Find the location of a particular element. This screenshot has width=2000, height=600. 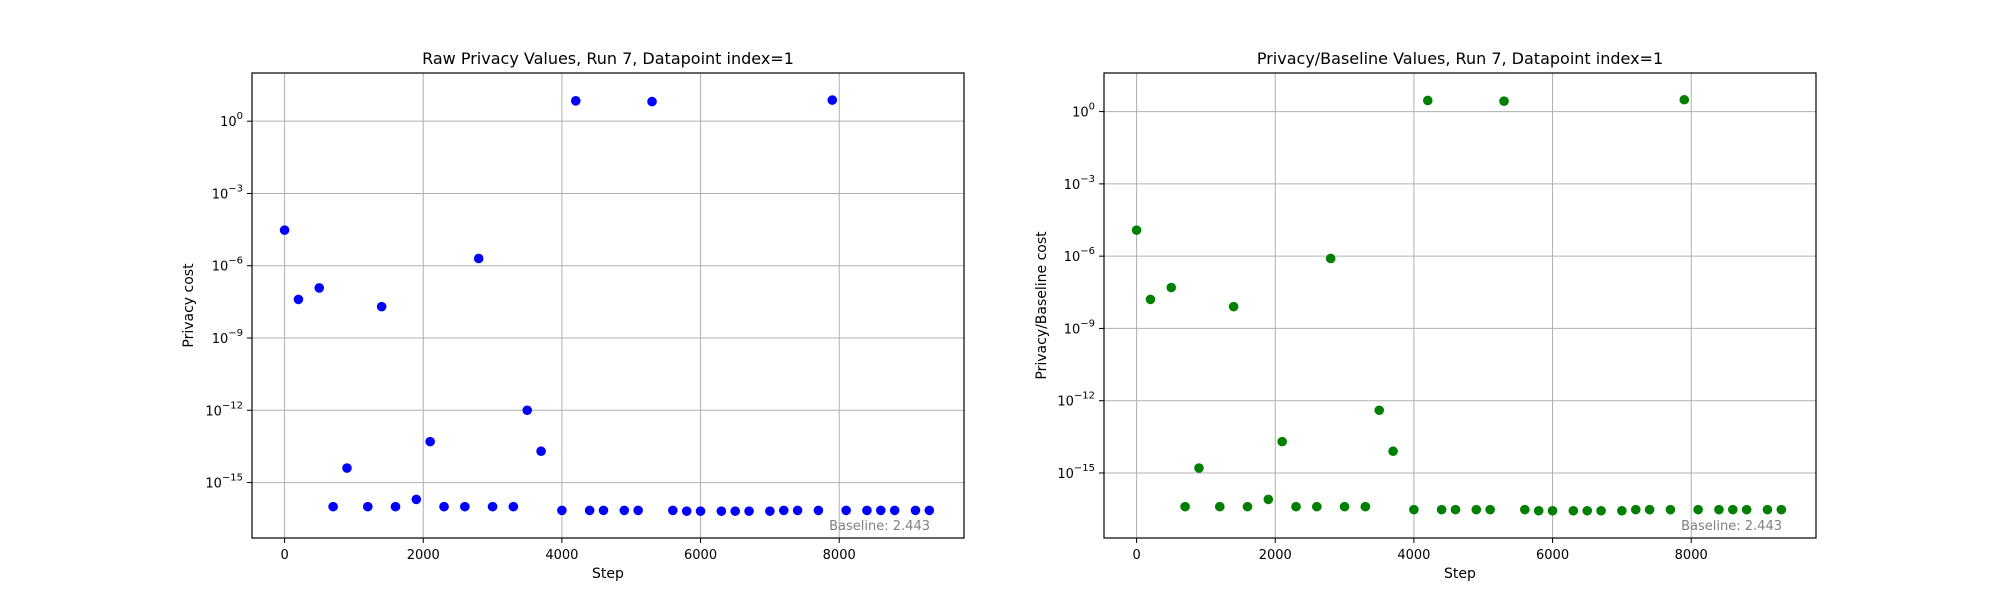

right-y-tick-label: 10⁰ is located at coordinates (1083, 111).